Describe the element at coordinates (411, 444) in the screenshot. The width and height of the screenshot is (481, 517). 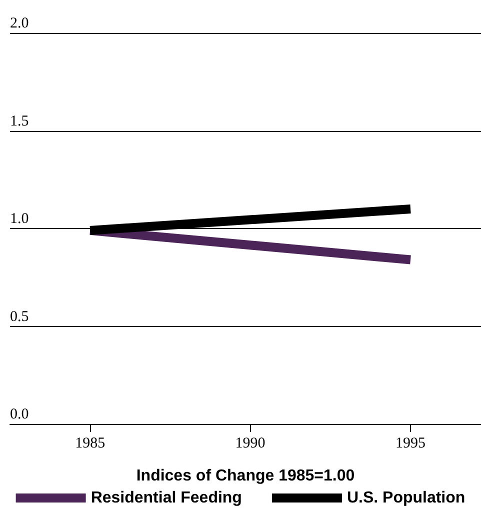
I see `x-tick-label: 1995` at that location.